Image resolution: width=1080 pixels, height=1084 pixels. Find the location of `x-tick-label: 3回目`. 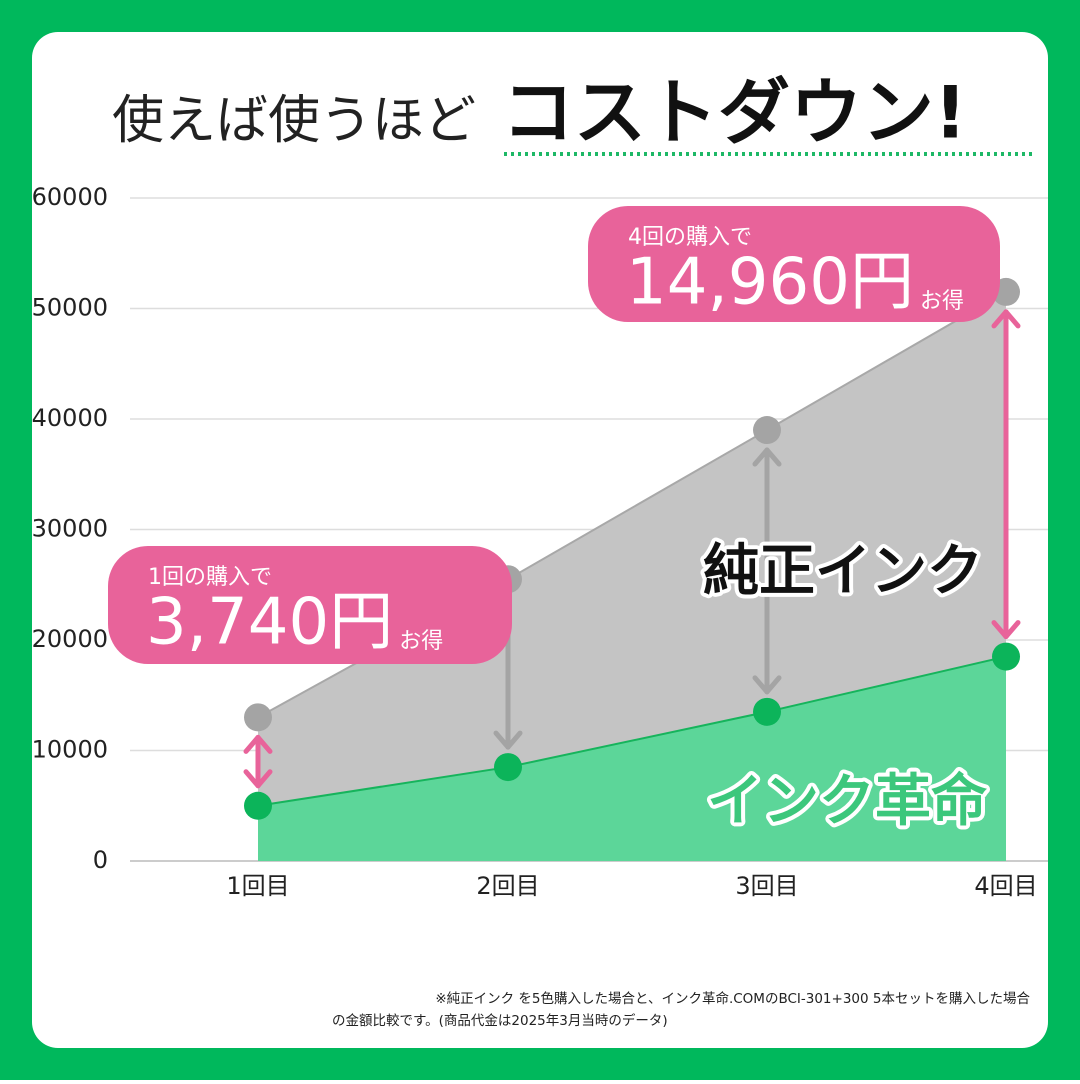

x-tick-label: 3回目 is located at coordinates (766, 886).